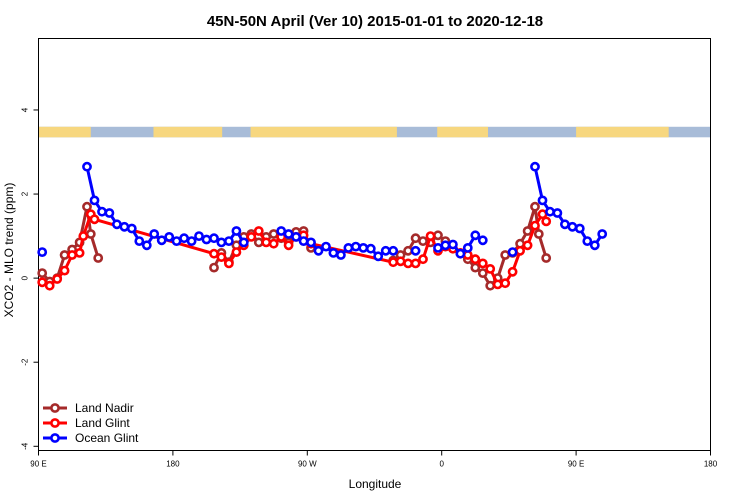 Image resolution: width=750 pixels, height=500 pixels. What do you see at coordinates (30, 278) in the screenshot?
I see `y-axis: -4 -2 0 2 4` at bounding box center [30, 278].